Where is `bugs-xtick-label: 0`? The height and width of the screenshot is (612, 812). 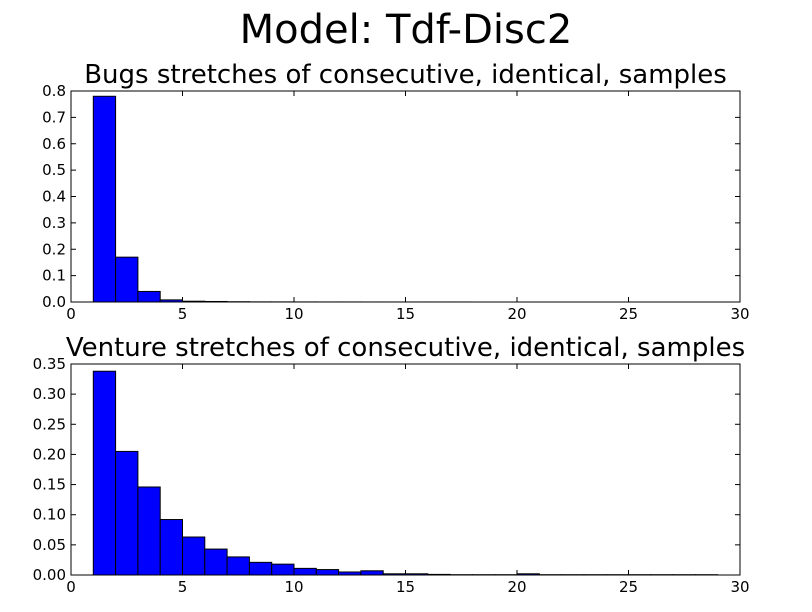
bugs-xtick-label: 0 is located at coordinates (71, 314).